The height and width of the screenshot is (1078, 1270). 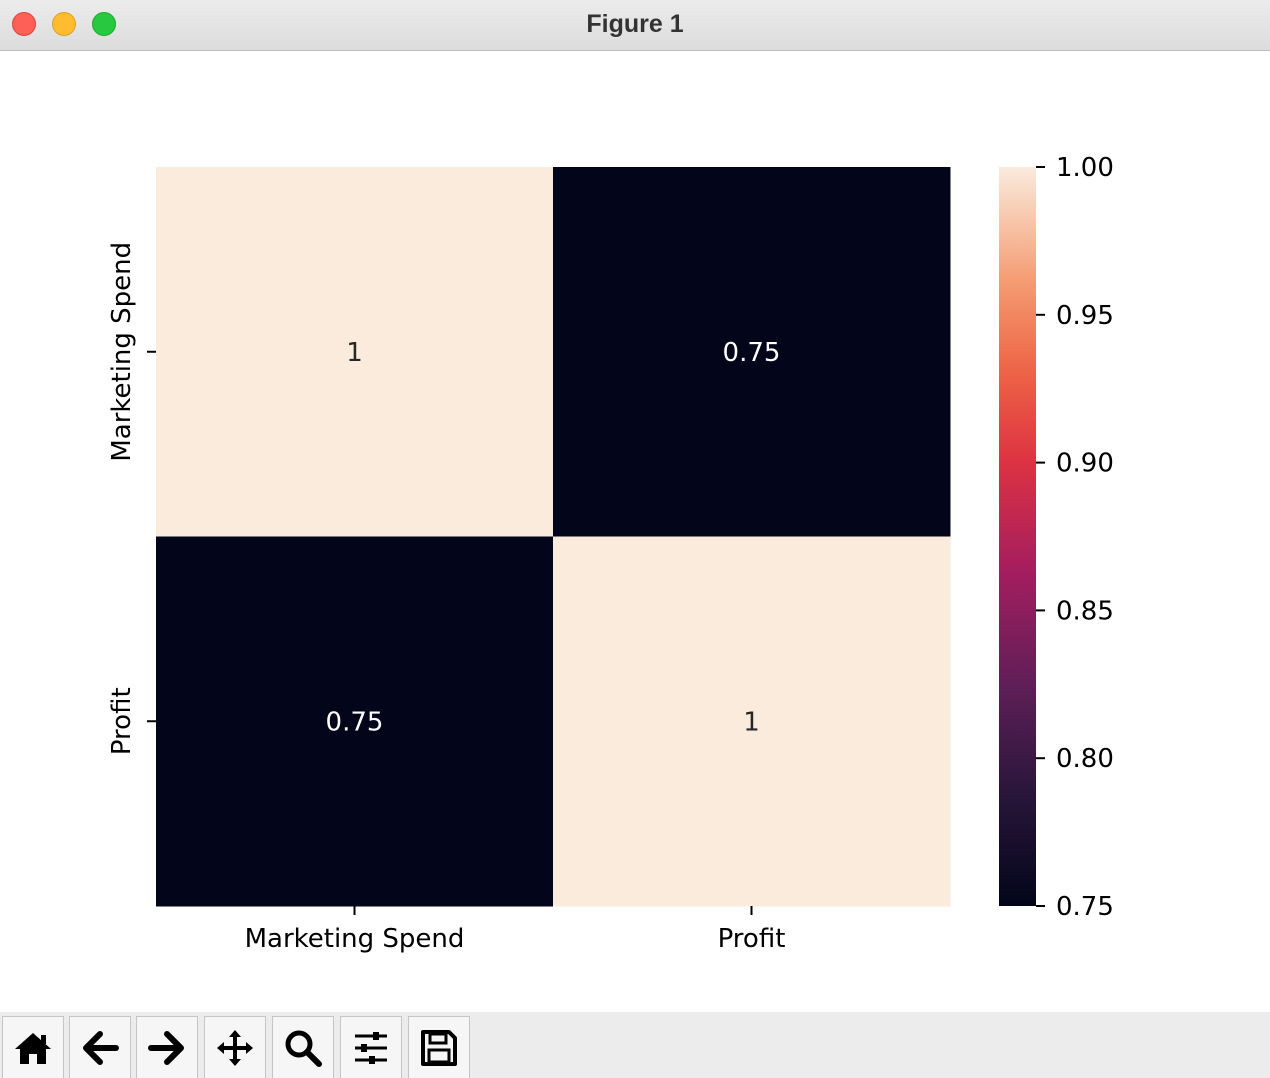 I want to click on zoom-button, so click(x=303, y=1047).